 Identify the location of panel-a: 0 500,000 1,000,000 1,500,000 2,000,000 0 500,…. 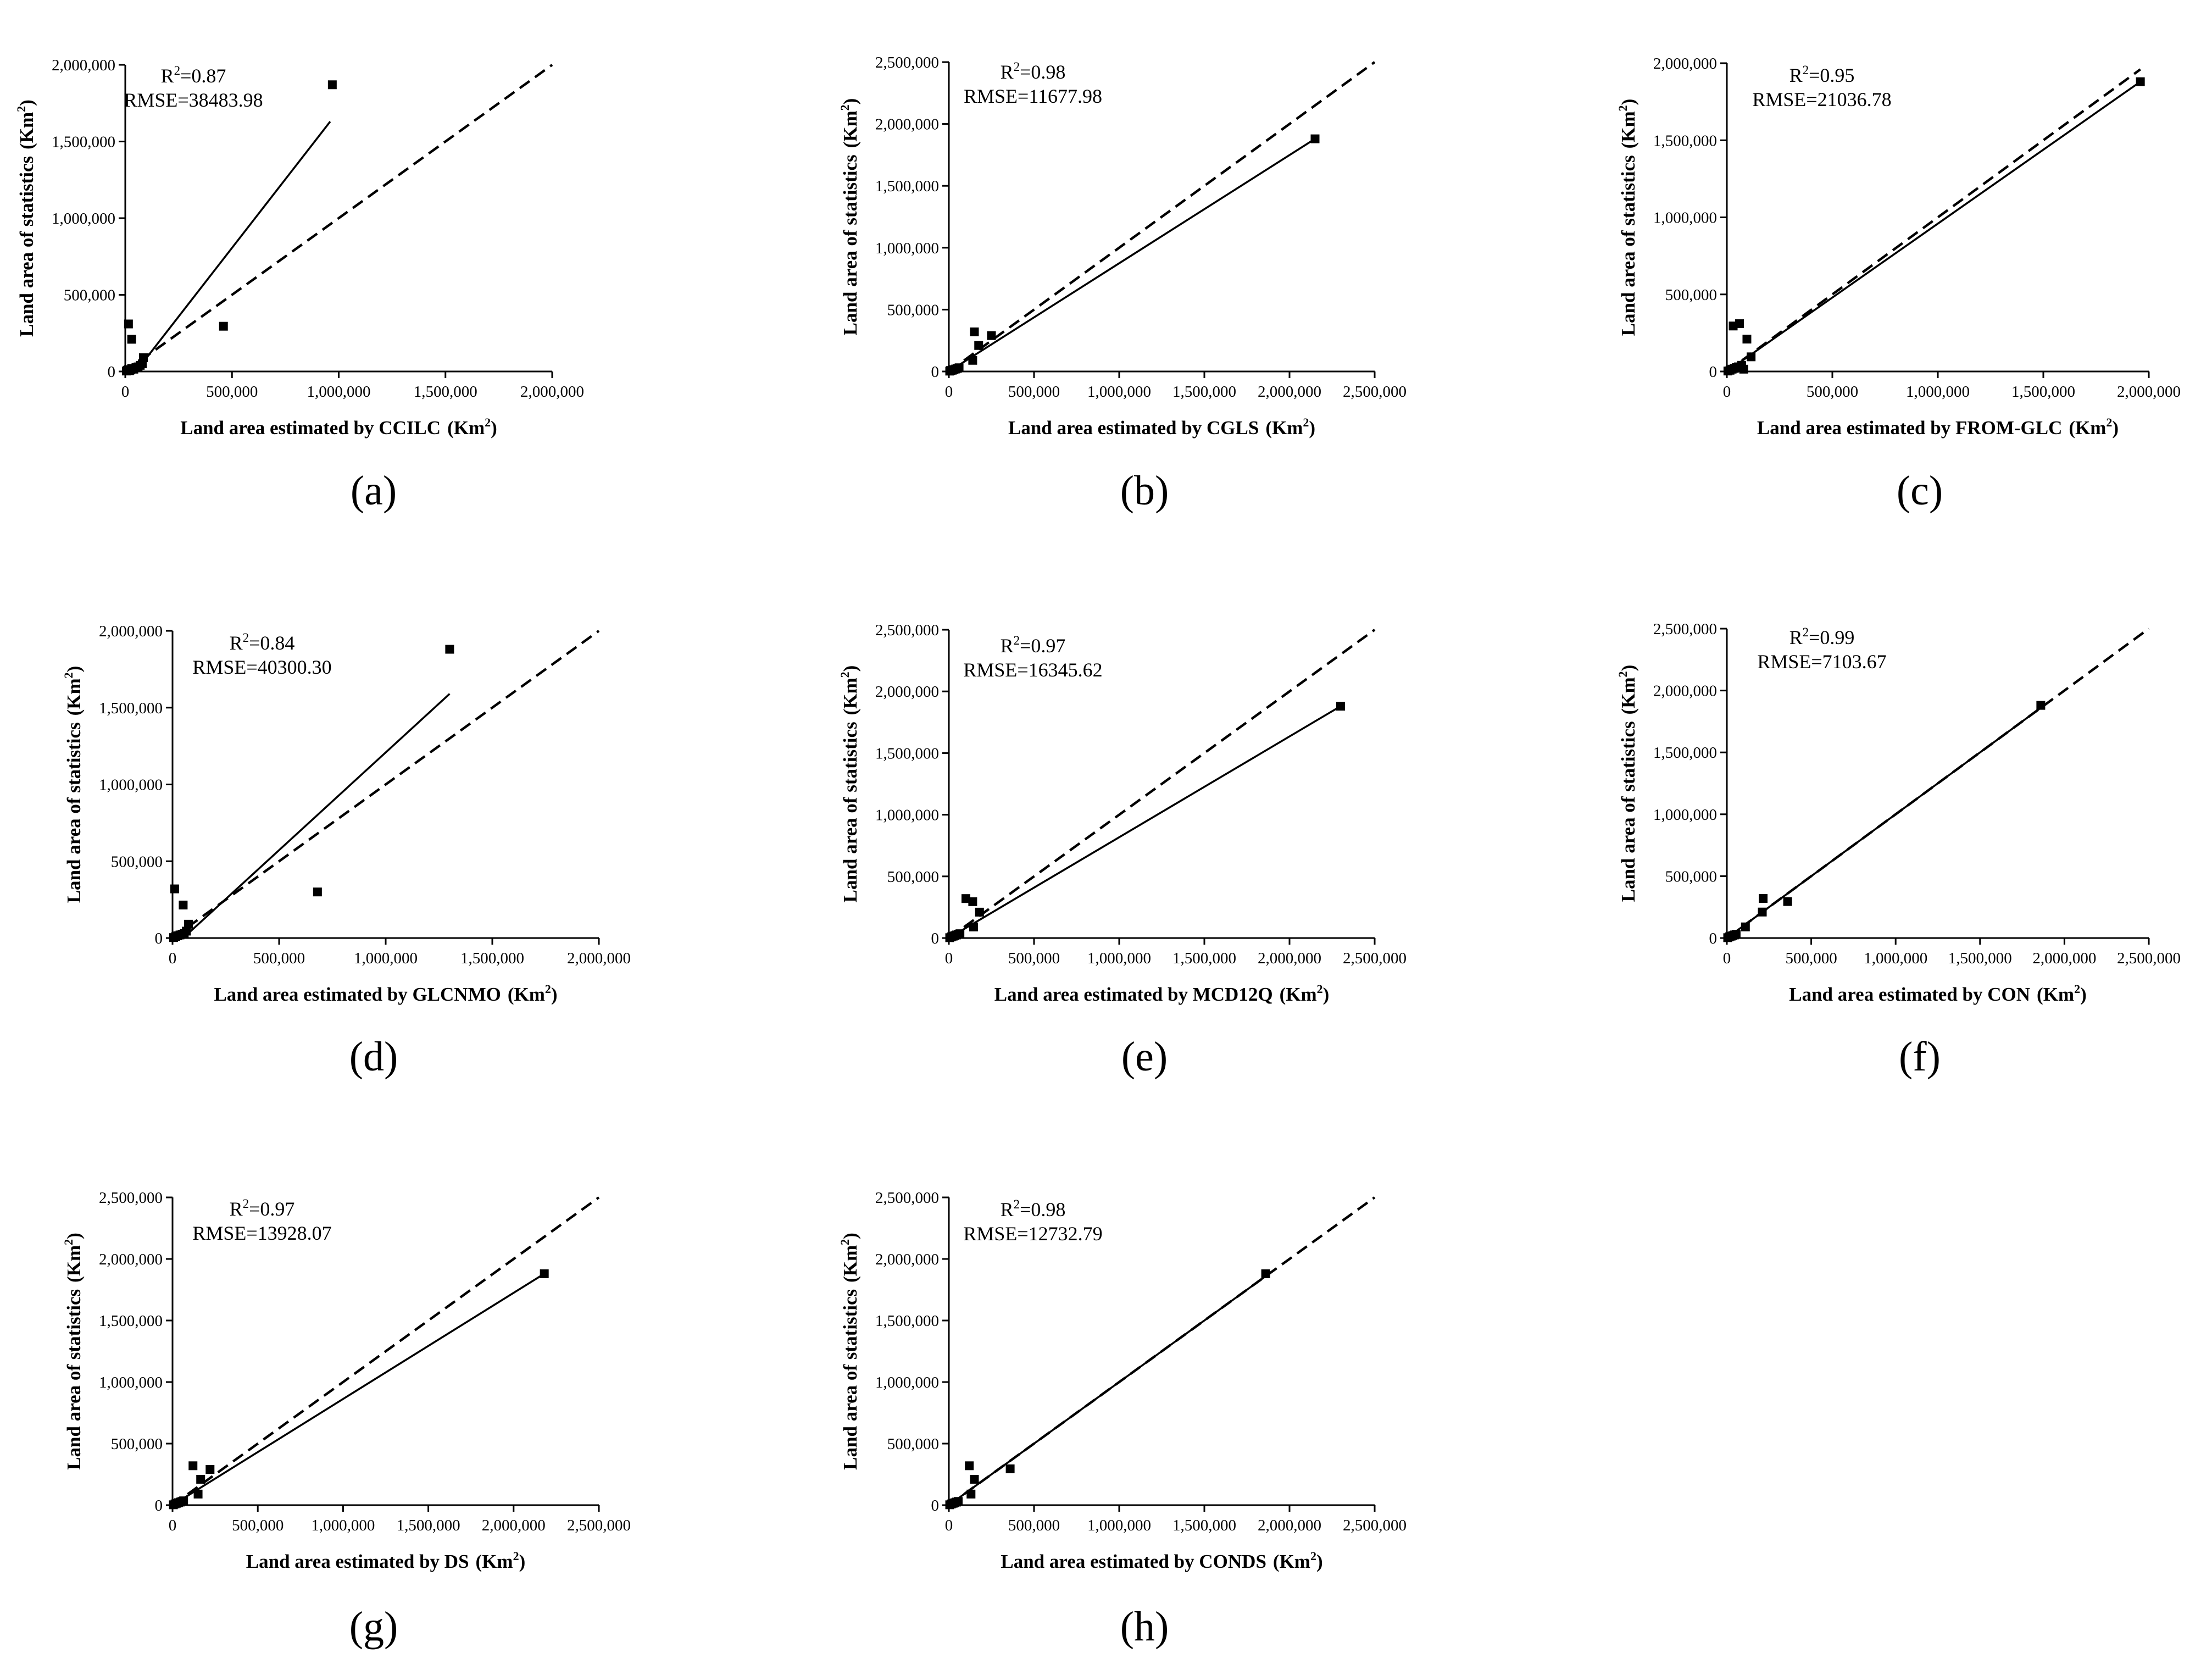
(299, 285).